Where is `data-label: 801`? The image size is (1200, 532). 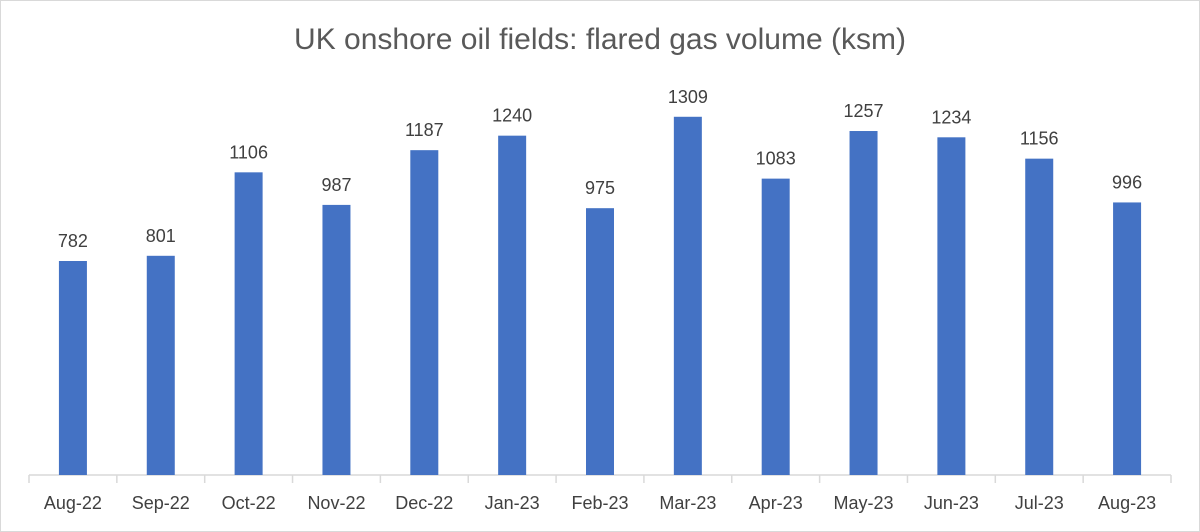
data-label: 801 is located at coordinates (161, 236).